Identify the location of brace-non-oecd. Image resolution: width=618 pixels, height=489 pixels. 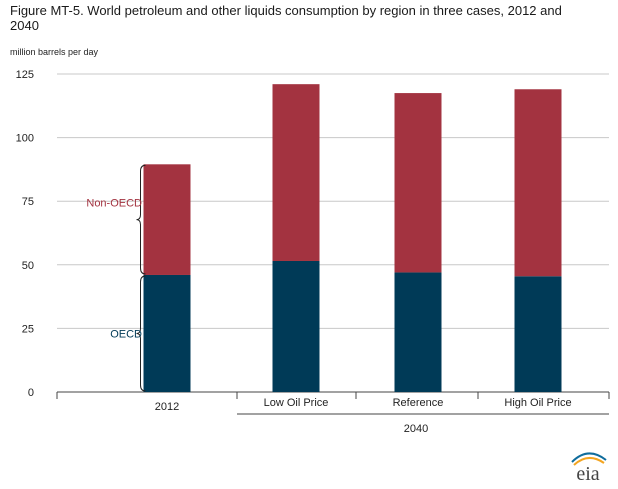
(141, 219).